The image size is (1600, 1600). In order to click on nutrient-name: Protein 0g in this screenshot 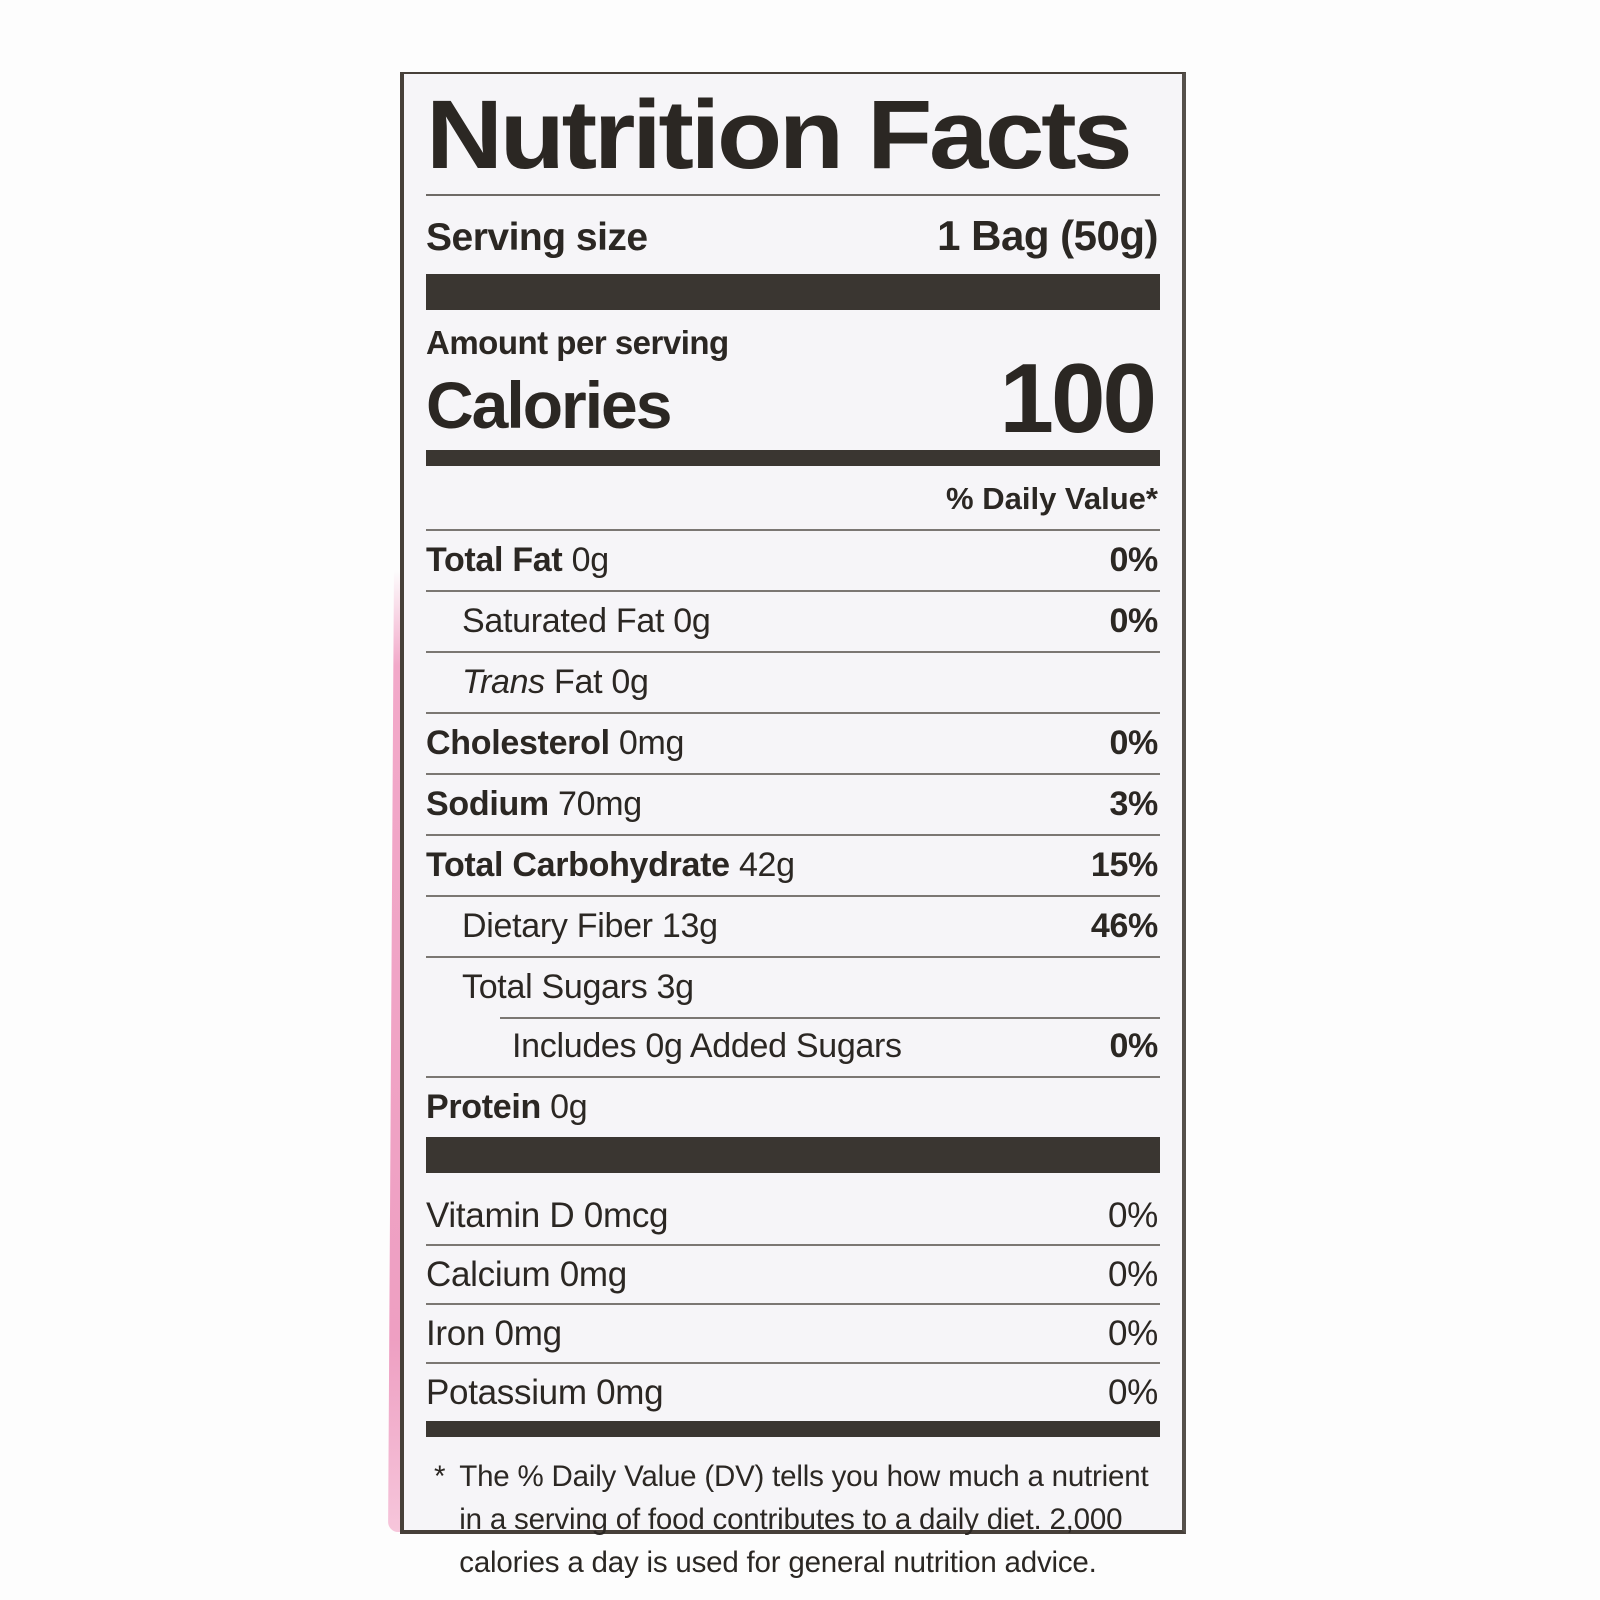, I will do `click(507, 1107)`.